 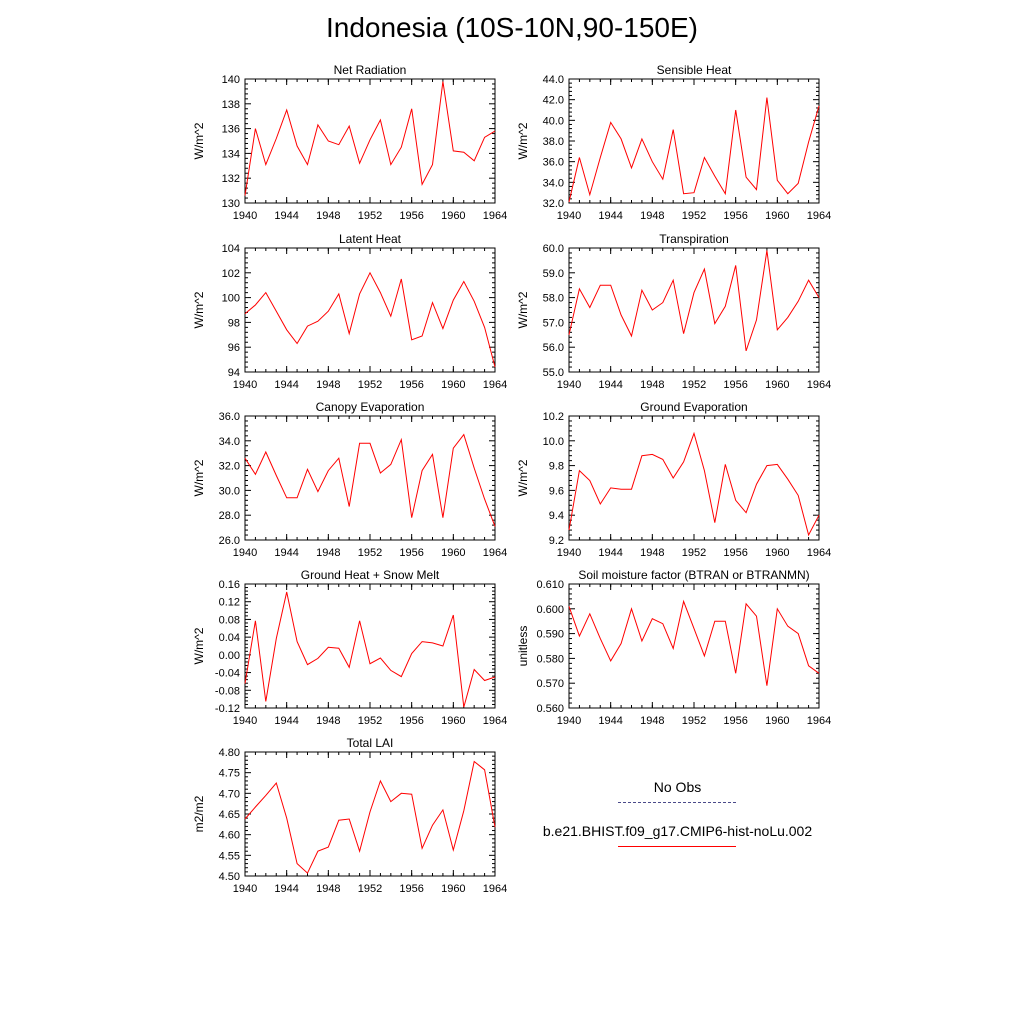 I want to click on y-tick-label: 100, so click(x=231, y=299).